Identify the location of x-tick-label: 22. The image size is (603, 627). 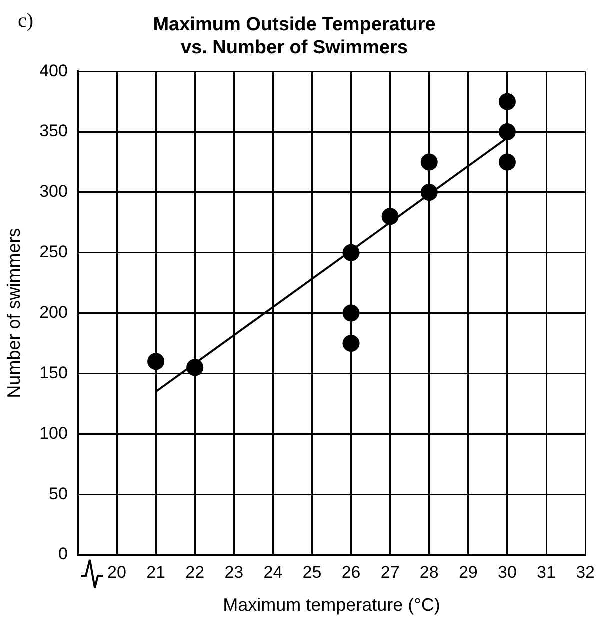
(195, 572).